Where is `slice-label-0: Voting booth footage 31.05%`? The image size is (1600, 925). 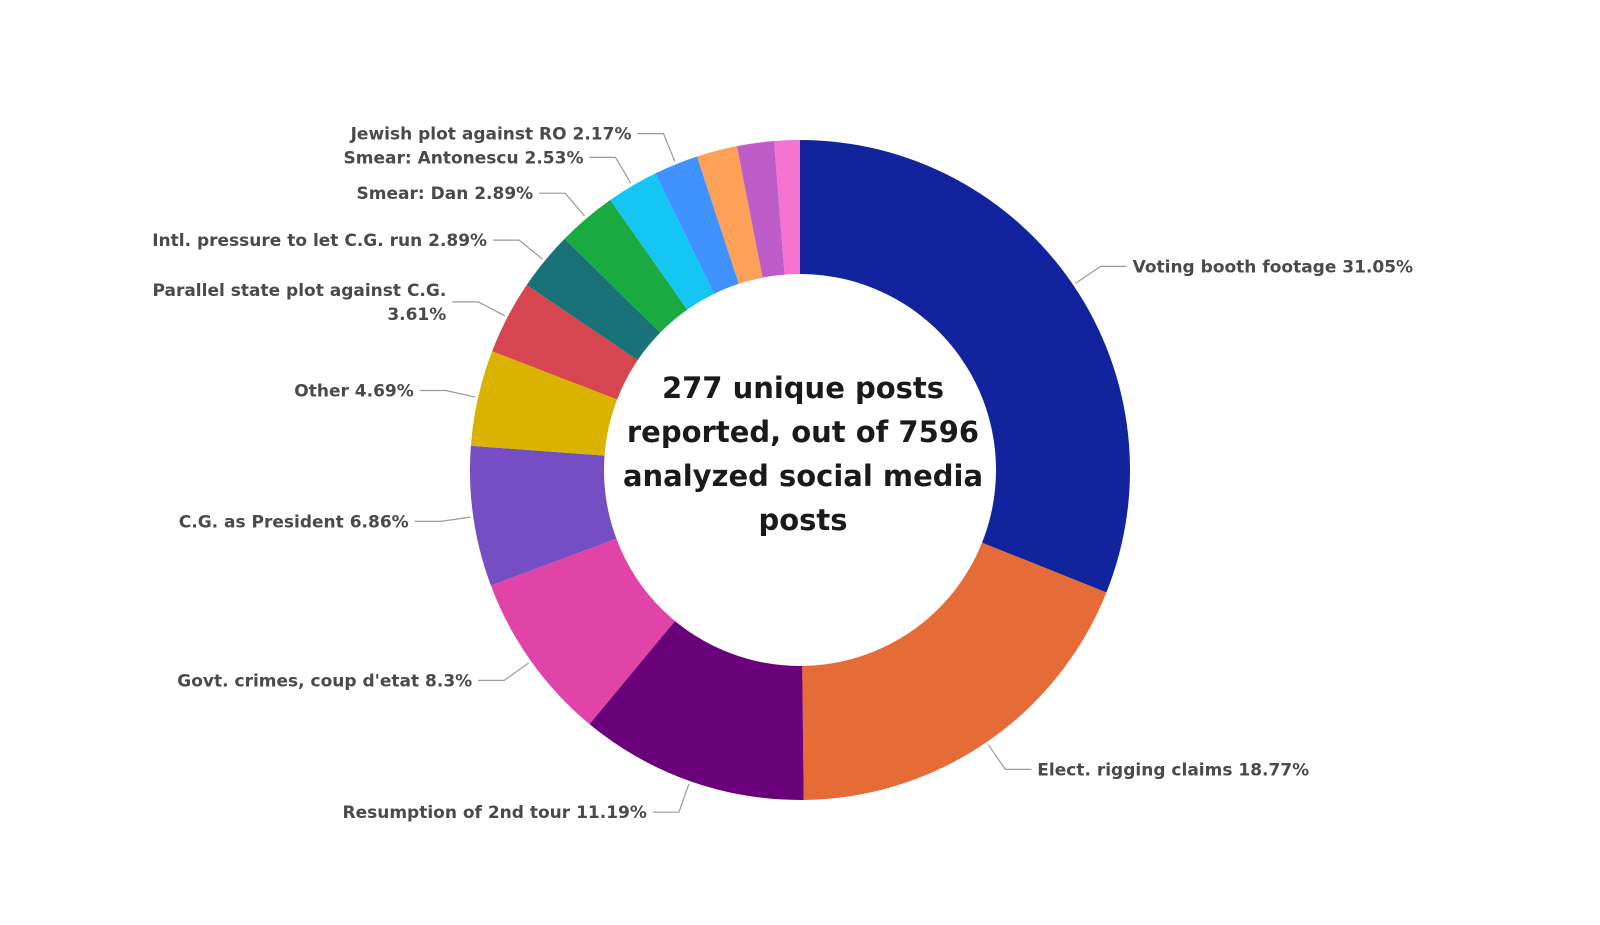 slice-label-0: Voting booth footage 31.05% is located at coordinates (1273, 267).